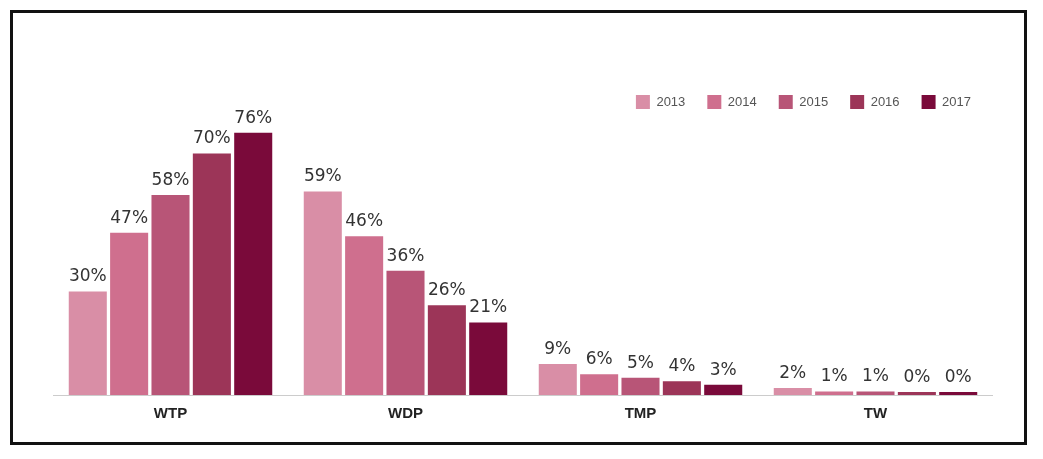  I want to click on data-label: 46%, so click(364, 220).